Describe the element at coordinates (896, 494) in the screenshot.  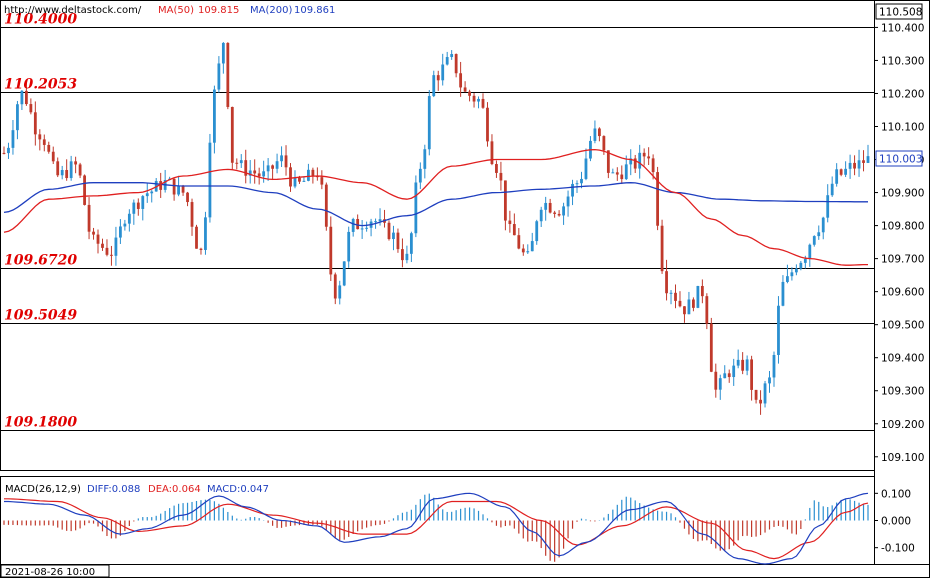
I see `macd-tick-label: 0.100` at that location.